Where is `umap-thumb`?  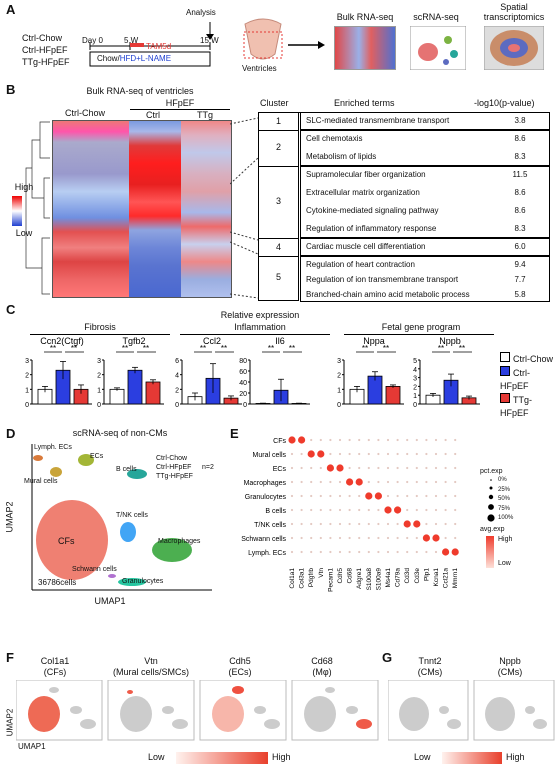 umap-thumb is located at coordinates (438, 48).